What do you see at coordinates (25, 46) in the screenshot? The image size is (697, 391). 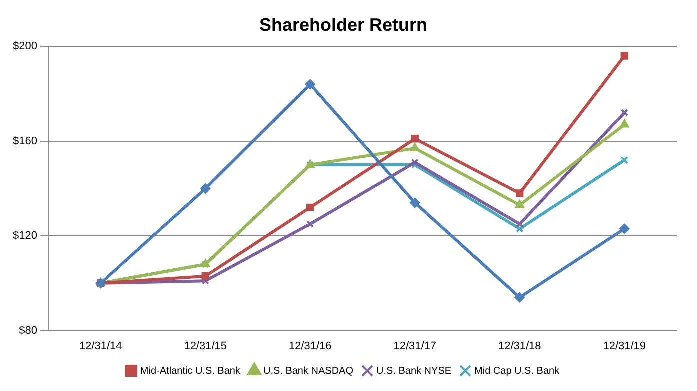 I see `y-tick-label: $200` at bounding box center [25, 46].